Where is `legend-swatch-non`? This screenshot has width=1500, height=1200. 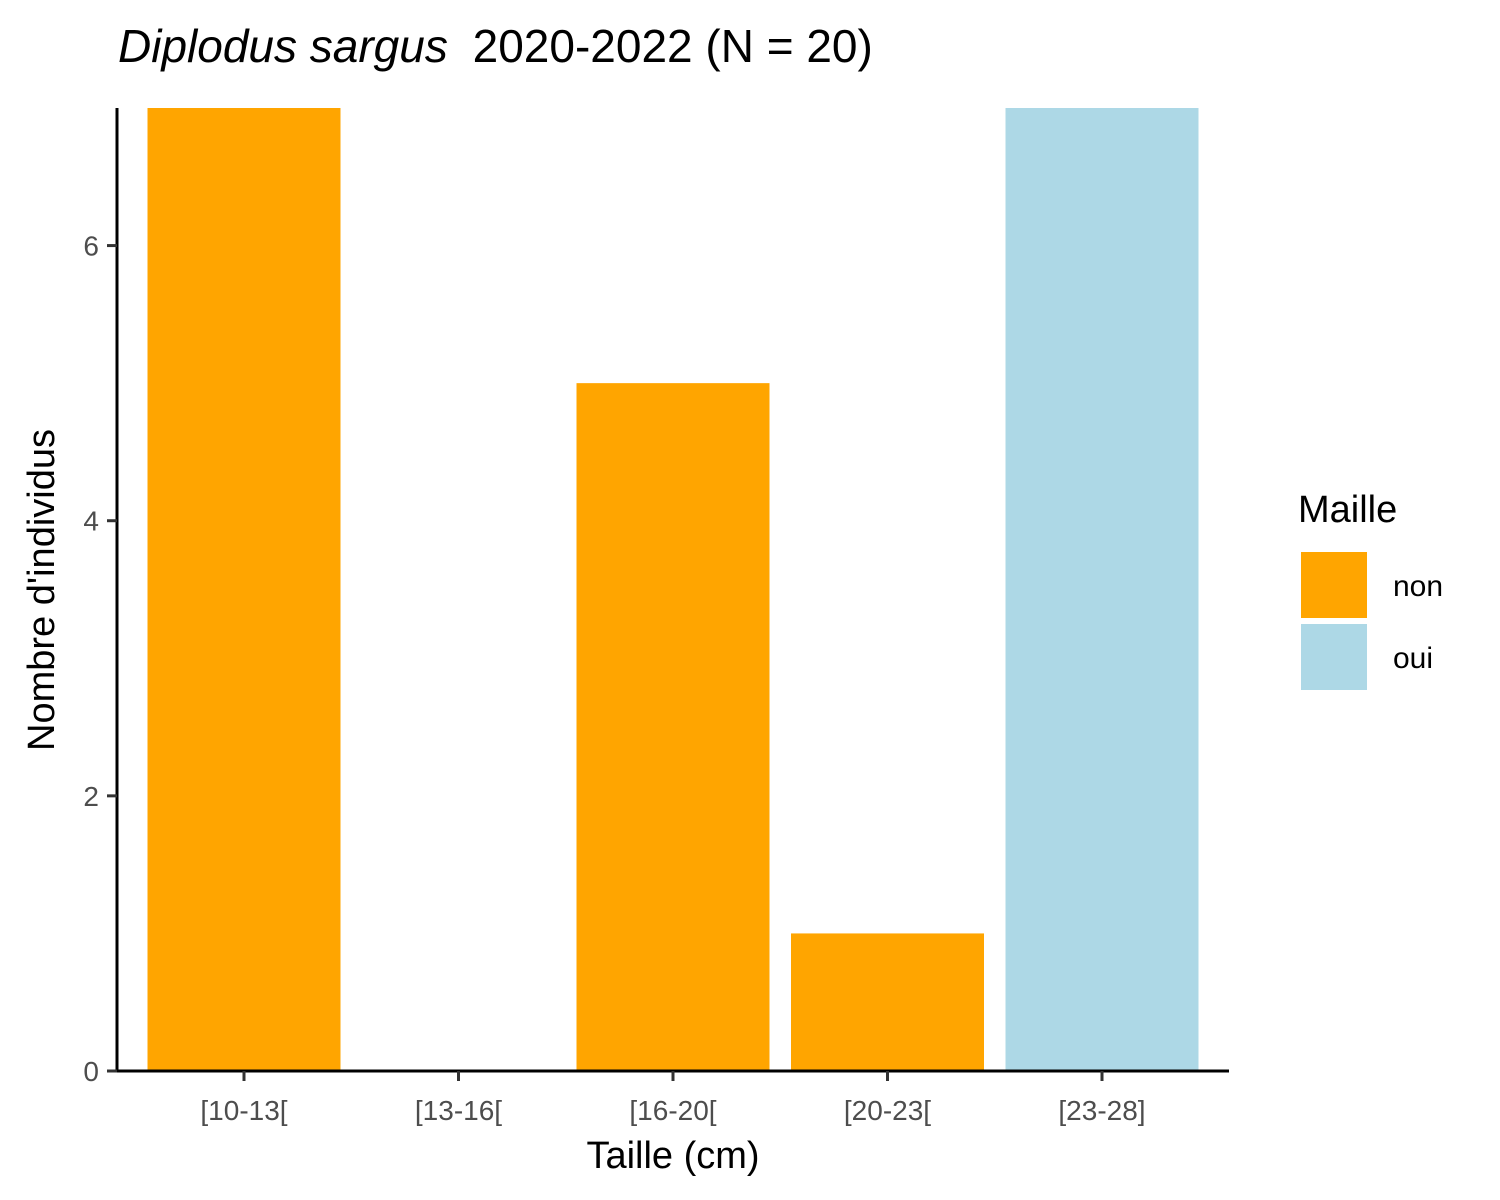 legend-swatch-non is located at coordinates (1334, 585).